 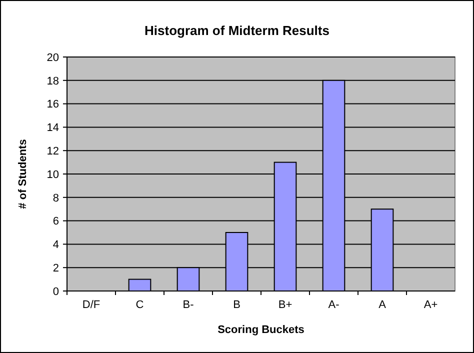 I want to click on x-tick-label: B+, so click(x=285, y=305).